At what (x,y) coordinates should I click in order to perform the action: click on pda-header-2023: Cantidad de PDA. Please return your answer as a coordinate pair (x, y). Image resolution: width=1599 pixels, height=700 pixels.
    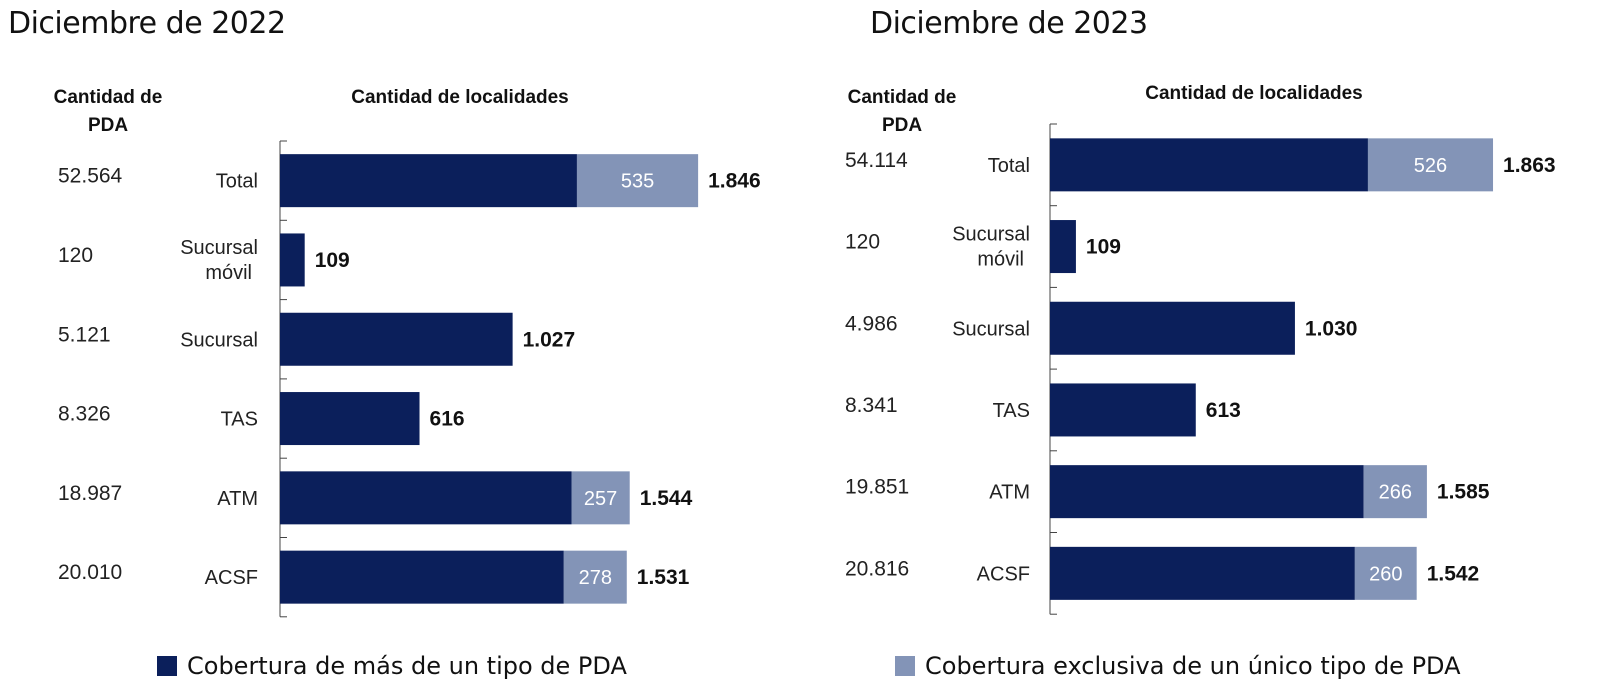
    Looking at the image, I should click on (902, 111).